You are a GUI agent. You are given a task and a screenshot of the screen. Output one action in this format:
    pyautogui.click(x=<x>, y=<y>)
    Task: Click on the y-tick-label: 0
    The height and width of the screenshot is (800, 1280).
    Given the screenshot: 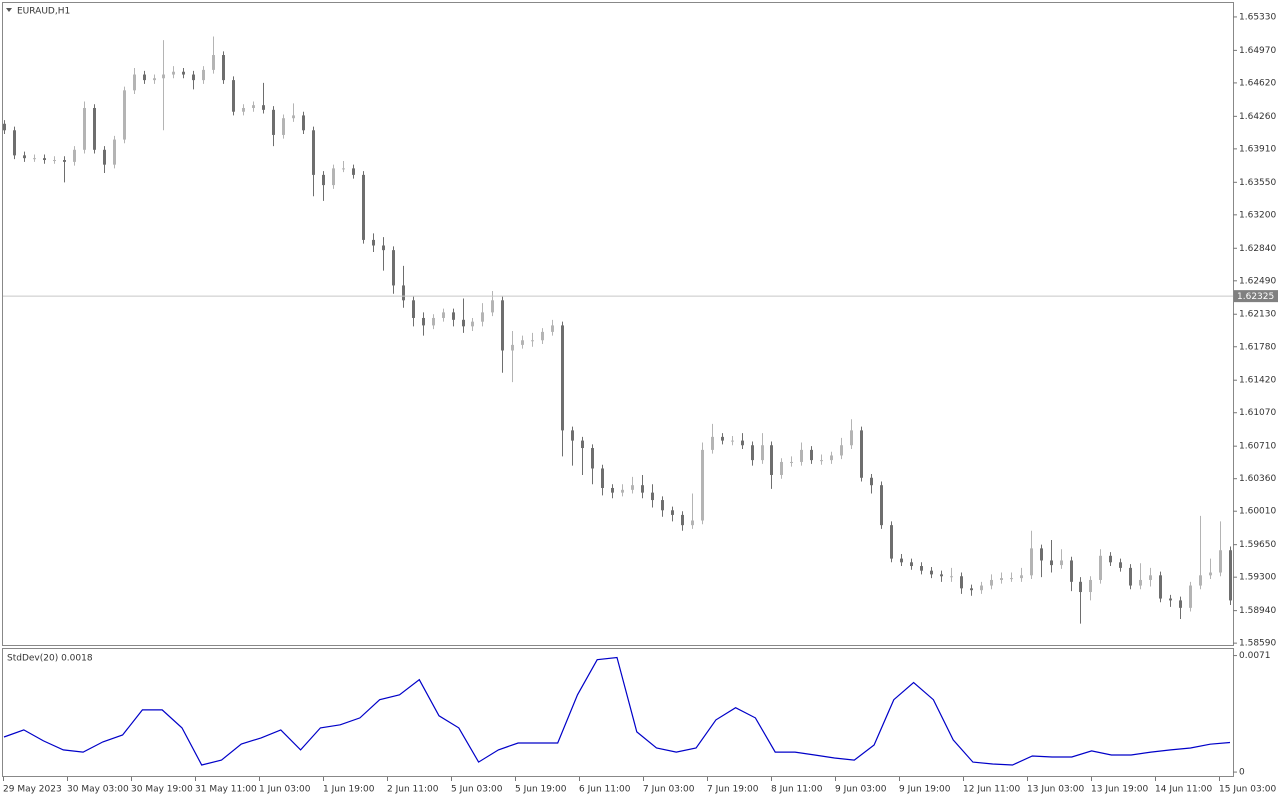 What is the action you would take?
    pyautogui.click(x=1242, y=773)
    